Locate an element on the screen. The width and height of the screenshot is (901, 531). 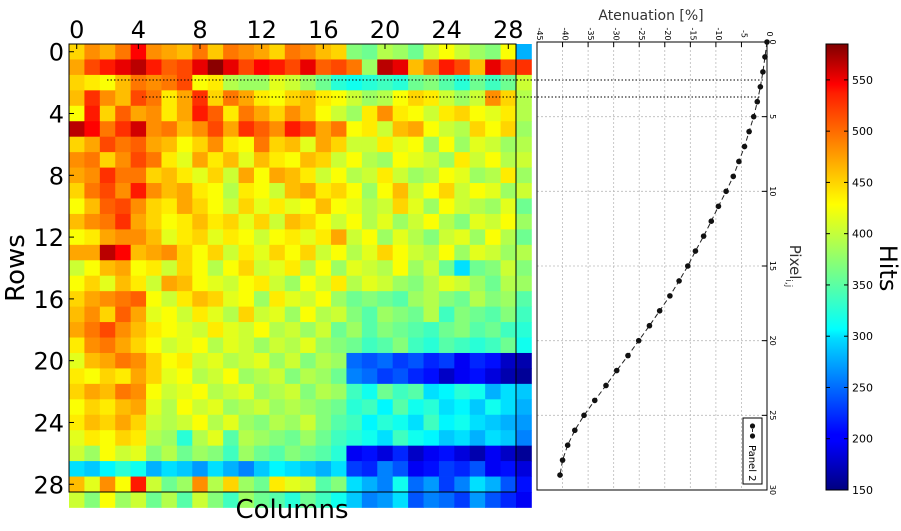
heatmap-x-tick-label: 4 is located at coordinates (138, 30).